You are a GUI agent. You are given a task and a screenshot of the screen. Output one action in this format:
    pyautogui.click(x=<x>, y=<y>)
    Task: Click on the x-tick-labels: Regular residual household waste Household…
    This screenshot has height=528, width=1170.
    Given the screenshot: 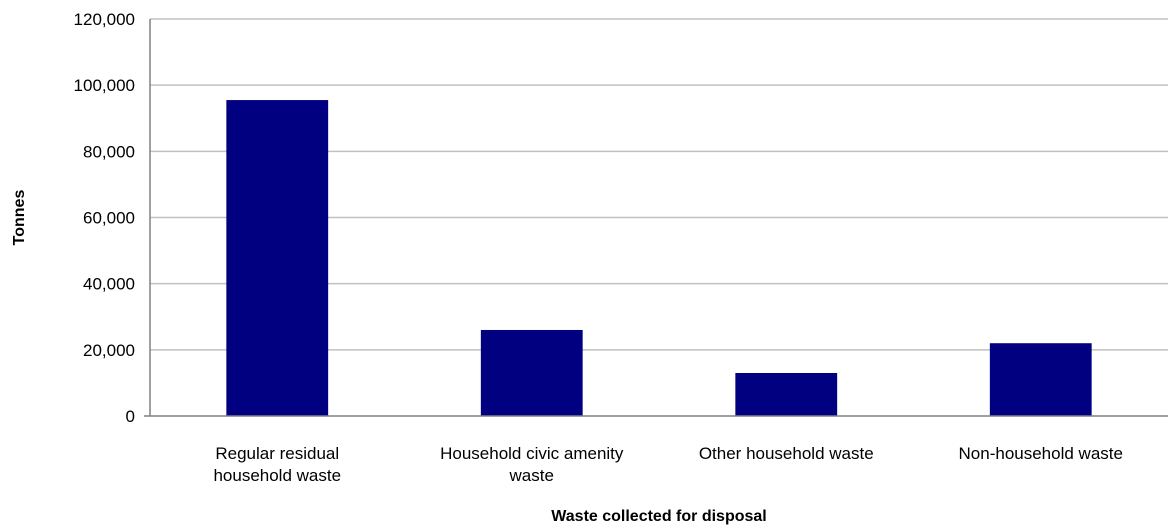 What is the action you would take?
    pyautogui.click(x=668, y=464)
    